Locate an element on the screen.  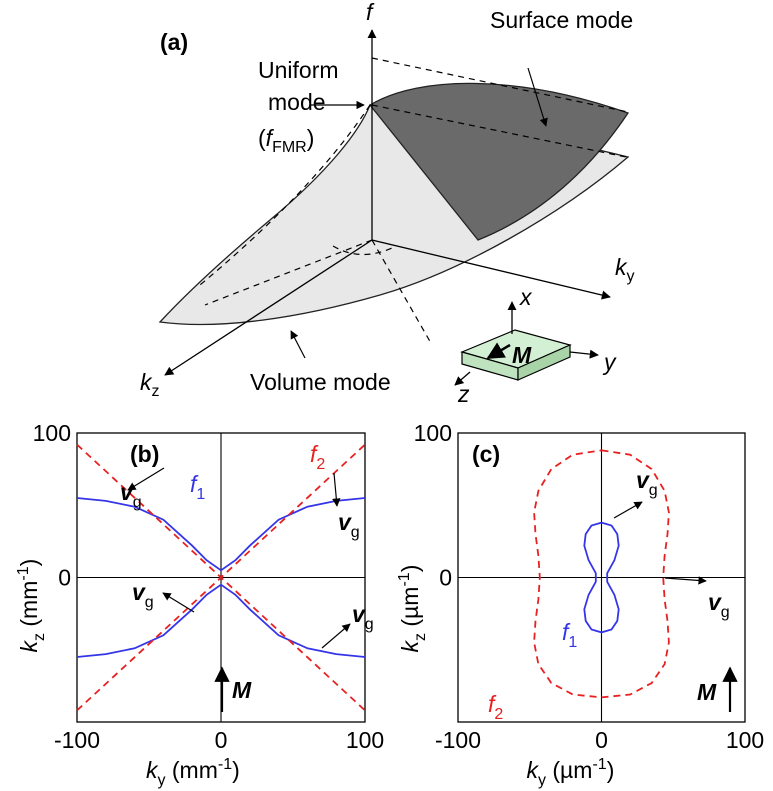
surface-mode-sheet is located at coordinates (499, 161).